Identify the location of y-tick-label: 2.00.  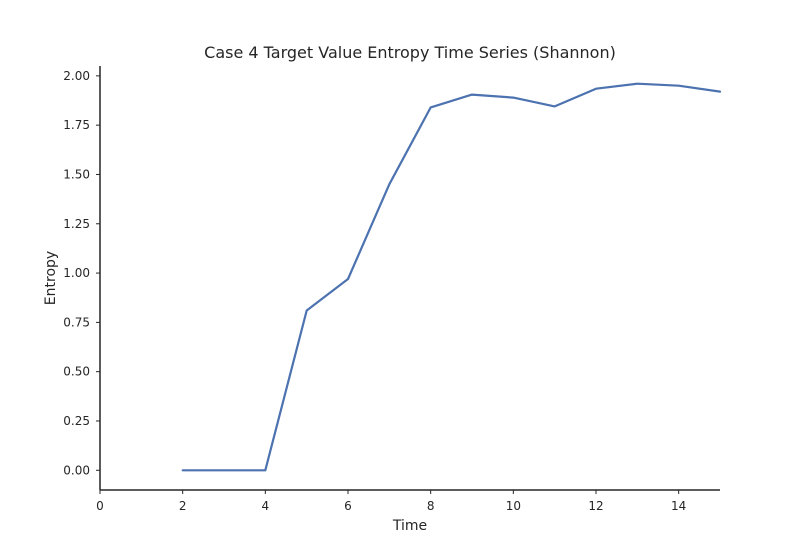
(76, 76).